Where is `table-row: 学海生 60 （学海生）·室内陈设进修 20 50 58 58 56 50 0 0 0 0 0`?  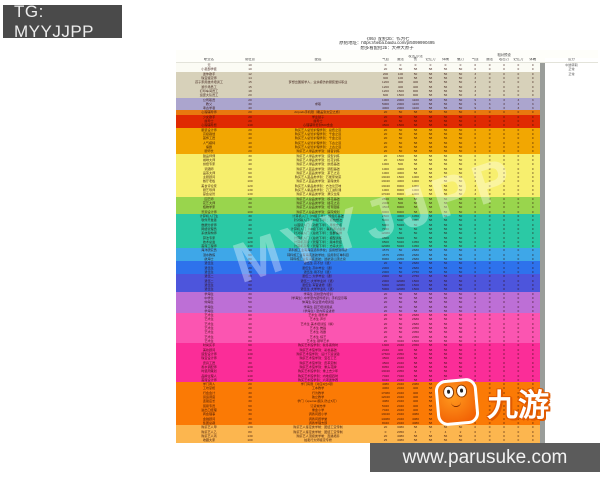
table-row: 学海生 60 （学海生）·室内陈设进修 20 50 58 58 56 50 0 0 0 0 0 is located at coordinates (387, 311).